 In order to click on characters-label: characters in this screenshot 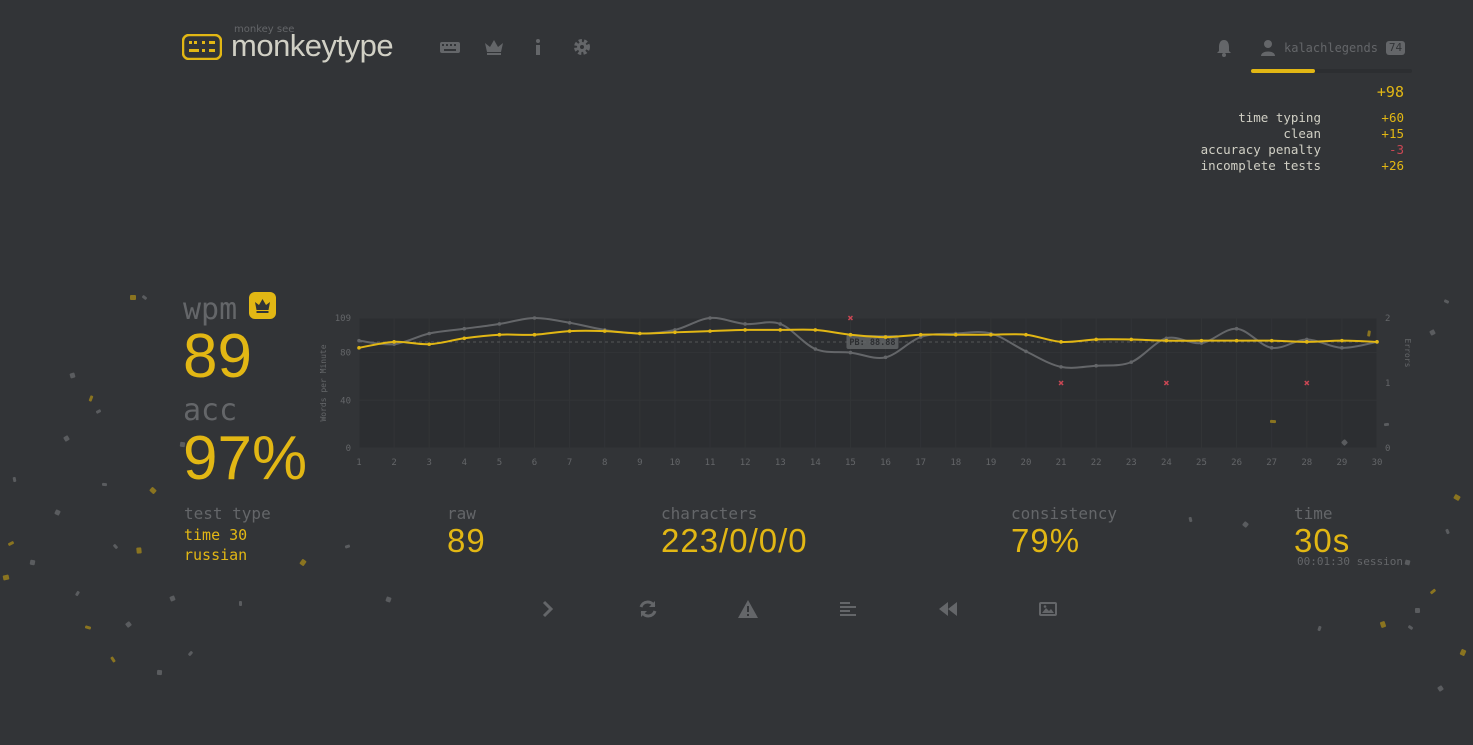, I will do `click(709, 513)`.